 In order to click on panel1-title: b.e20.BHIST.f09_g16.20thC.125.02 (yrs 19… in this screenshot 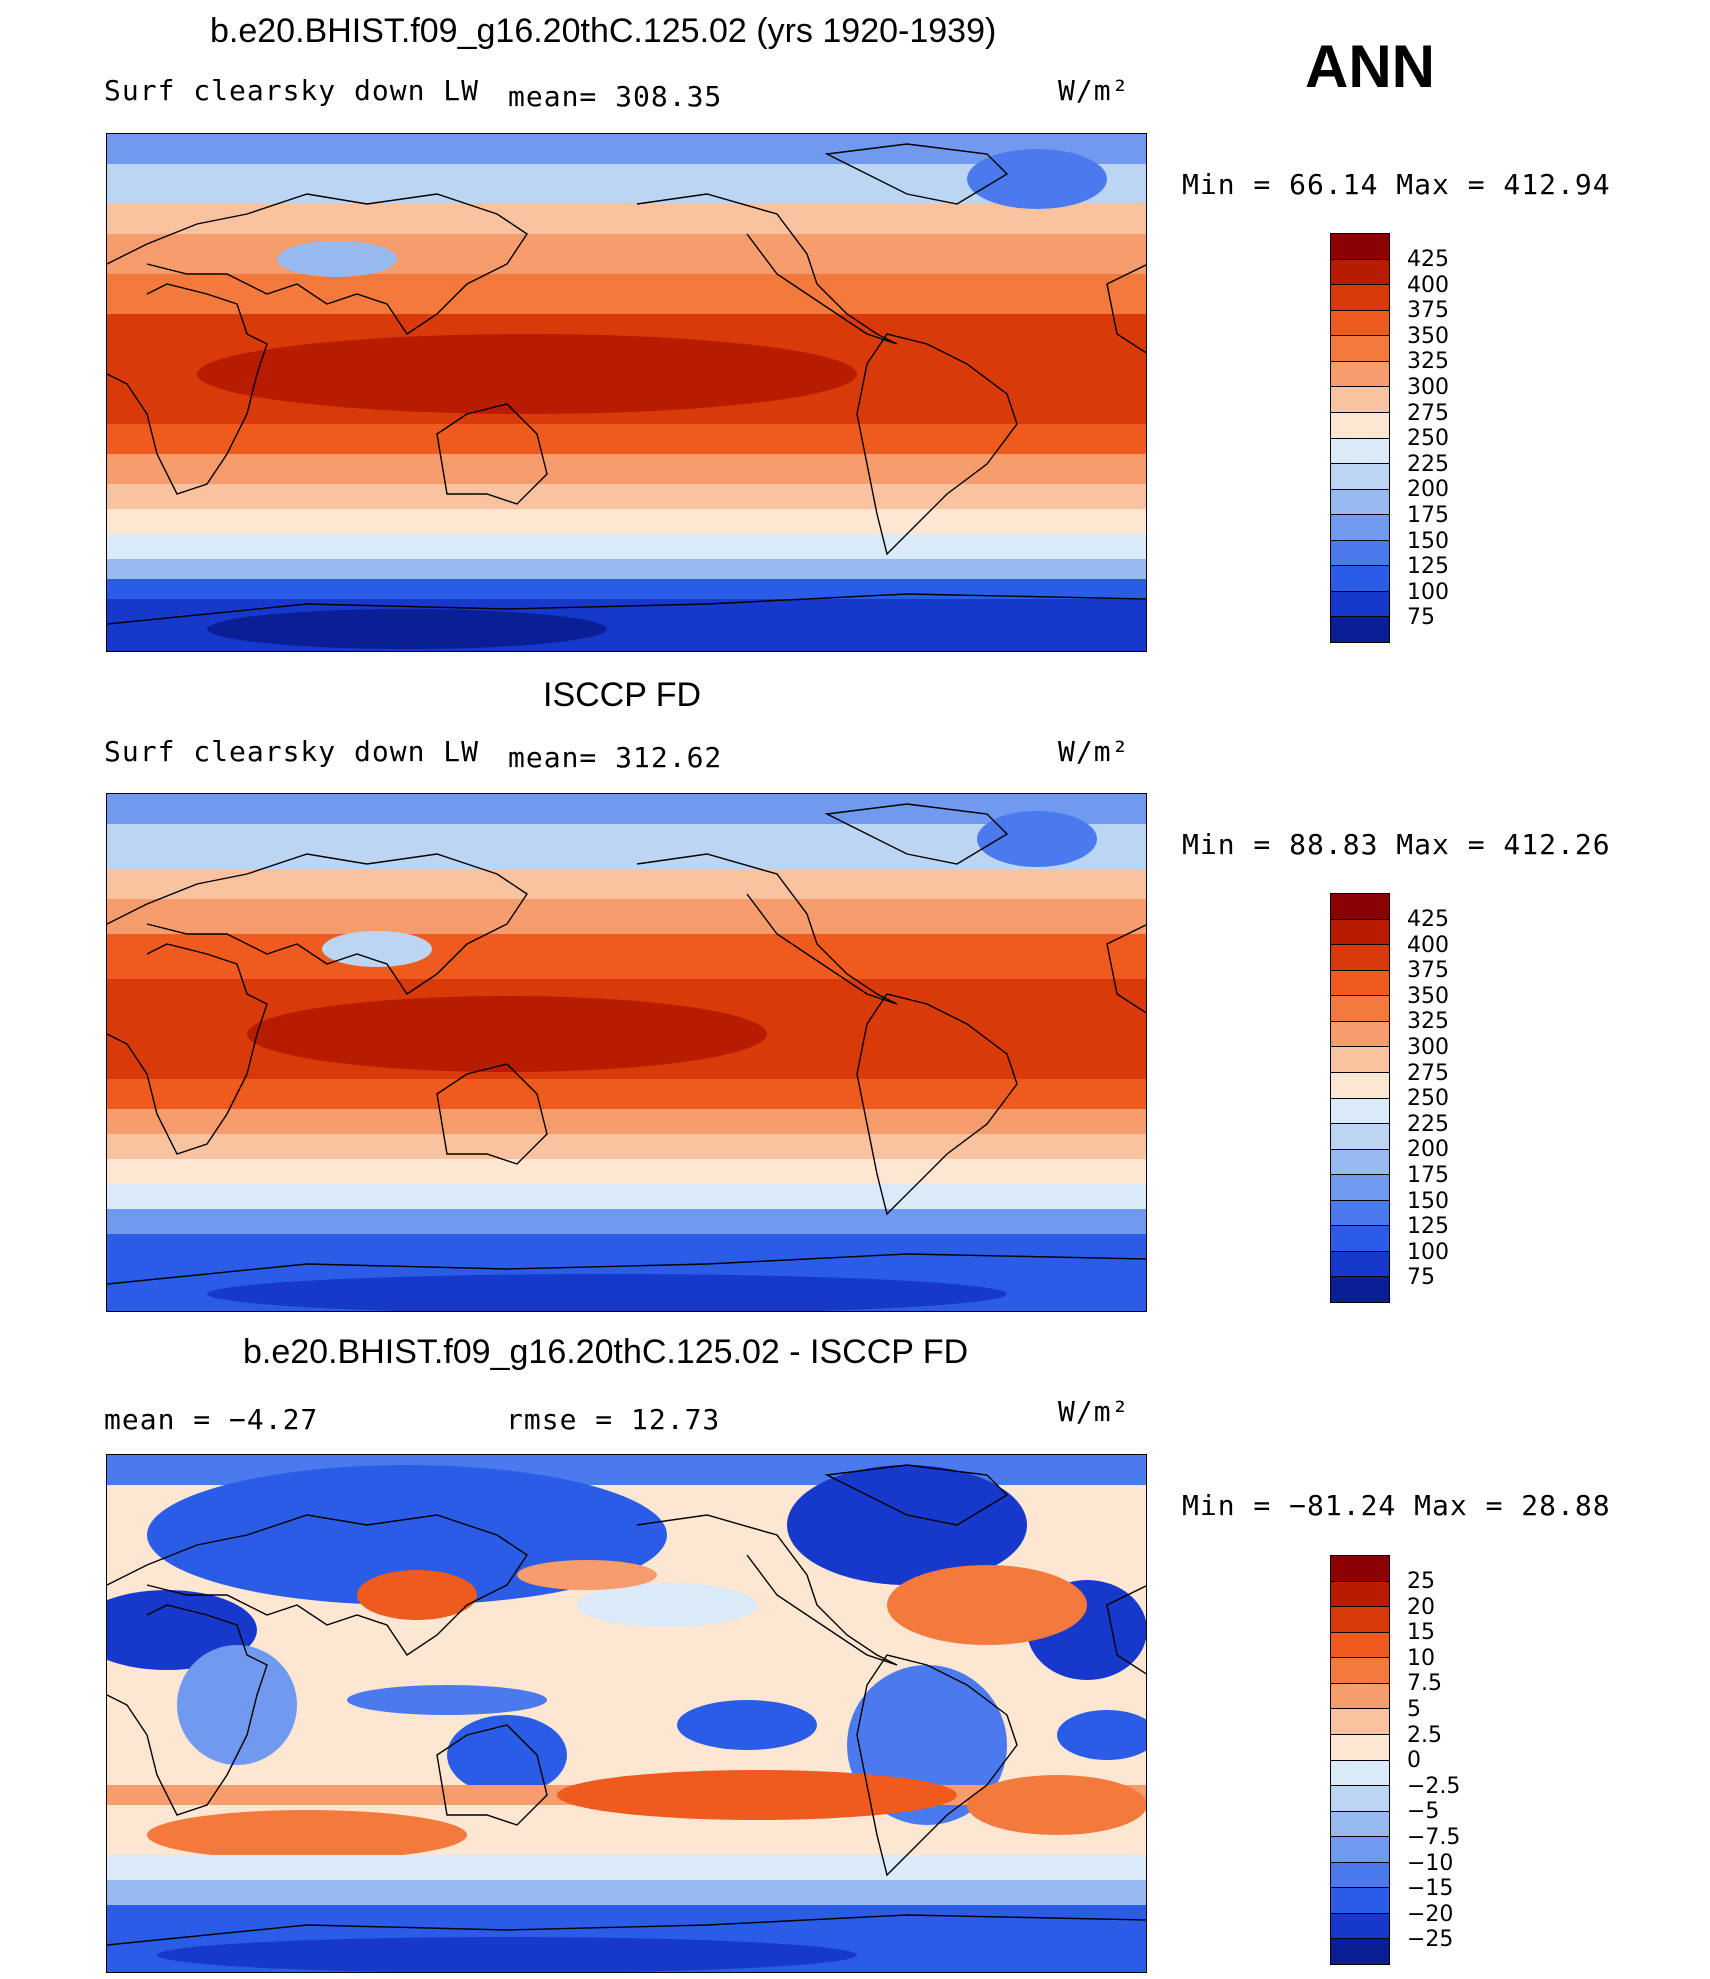, I will do `click(603, 31)`.